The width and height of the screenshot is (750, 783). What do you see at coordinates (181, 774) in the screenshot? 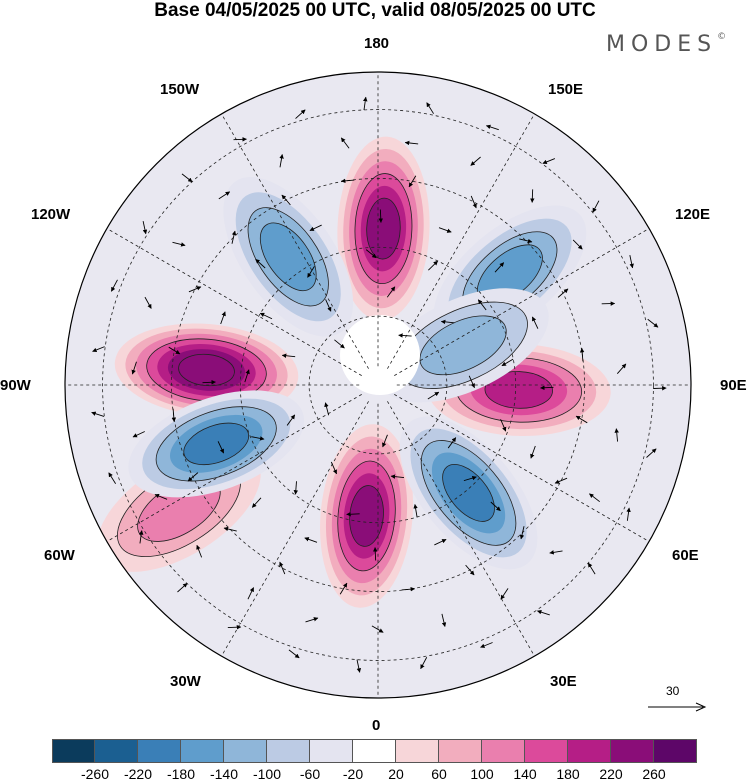
I see `colorbar-tick-label: -180` at bounding box center [181, 774].